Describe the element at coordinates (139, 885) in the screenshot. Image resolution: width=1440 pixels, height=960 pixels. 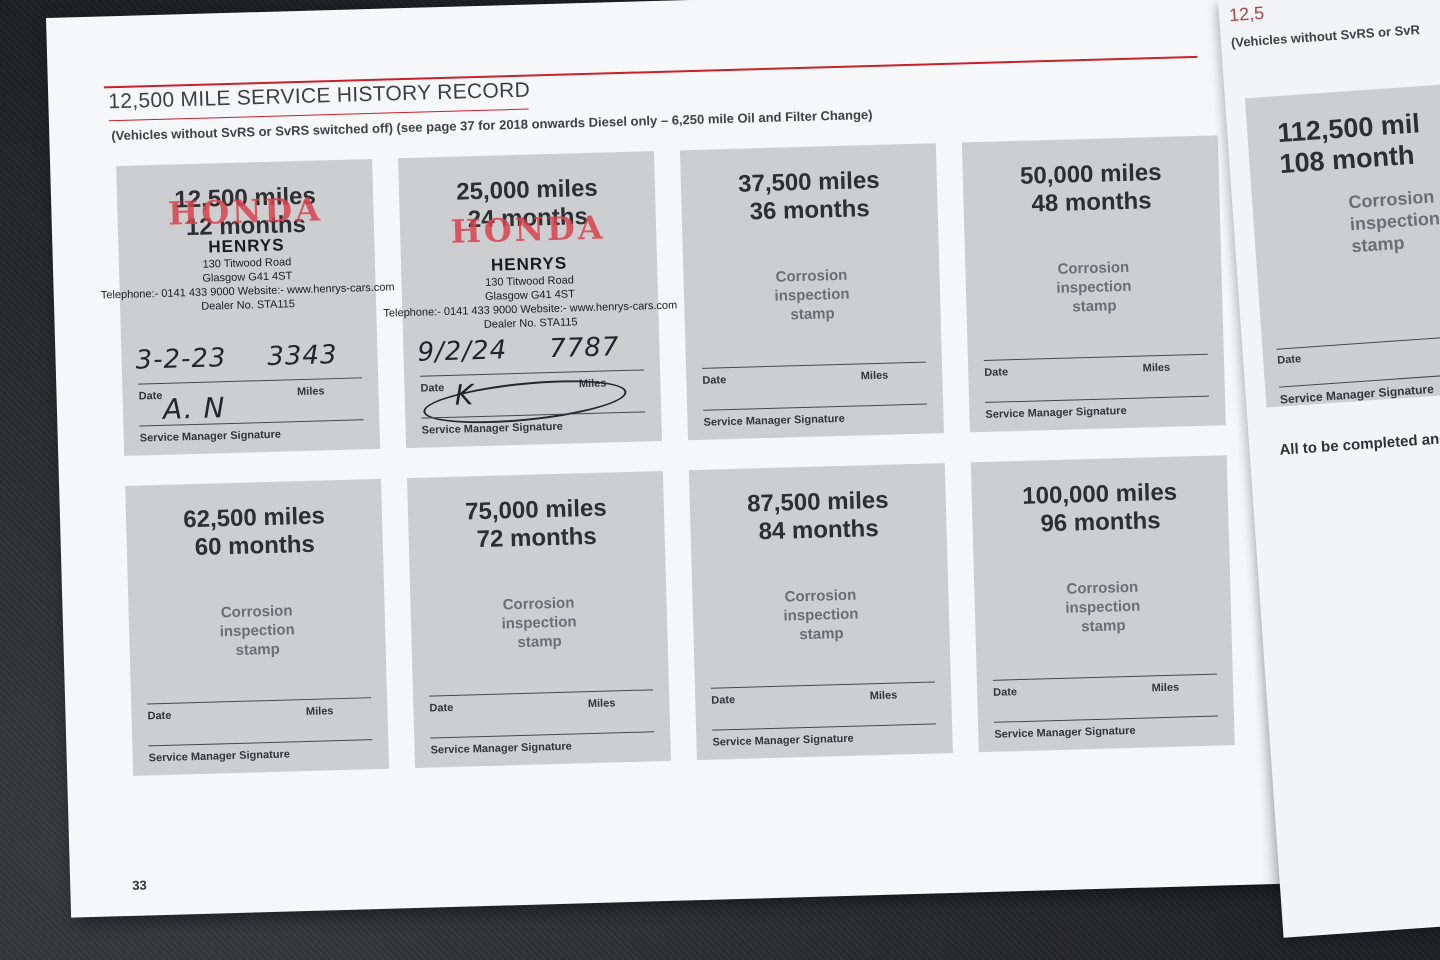
I see `page-number: 33` at that location.